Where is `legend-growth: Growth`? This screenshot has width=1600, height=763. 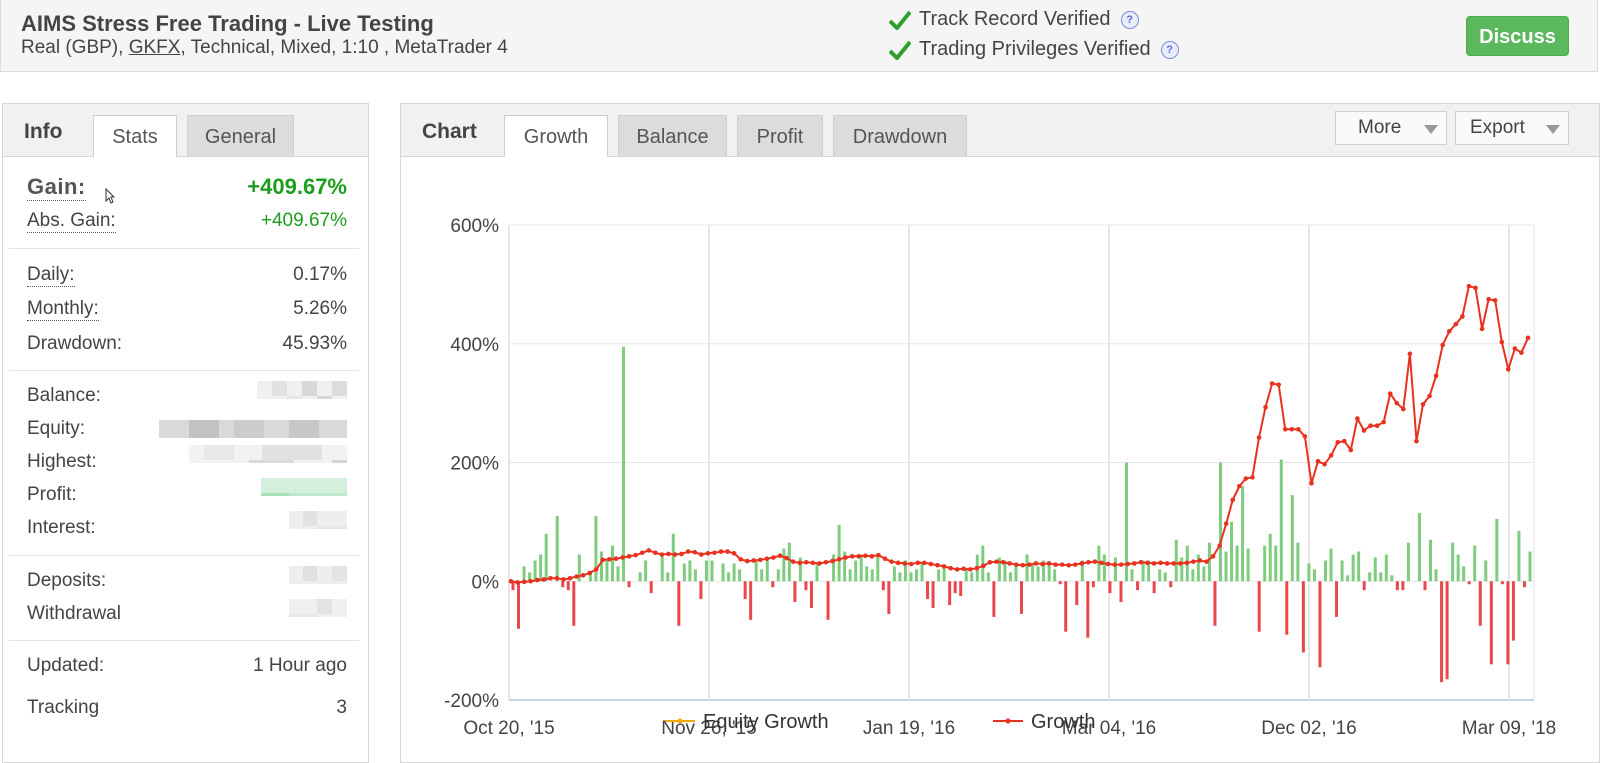 legend-growth: Growth is located at coordinates (1063, 722).